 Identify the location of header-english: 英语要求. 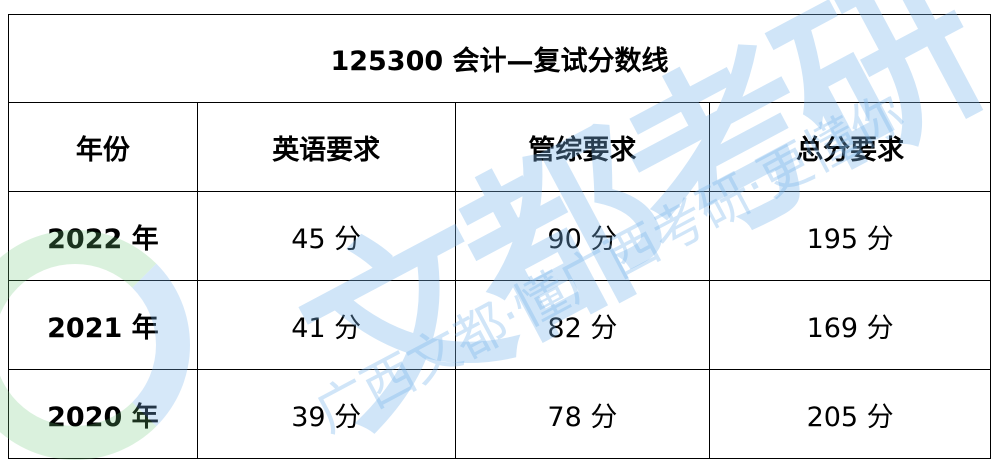
(326, 147).